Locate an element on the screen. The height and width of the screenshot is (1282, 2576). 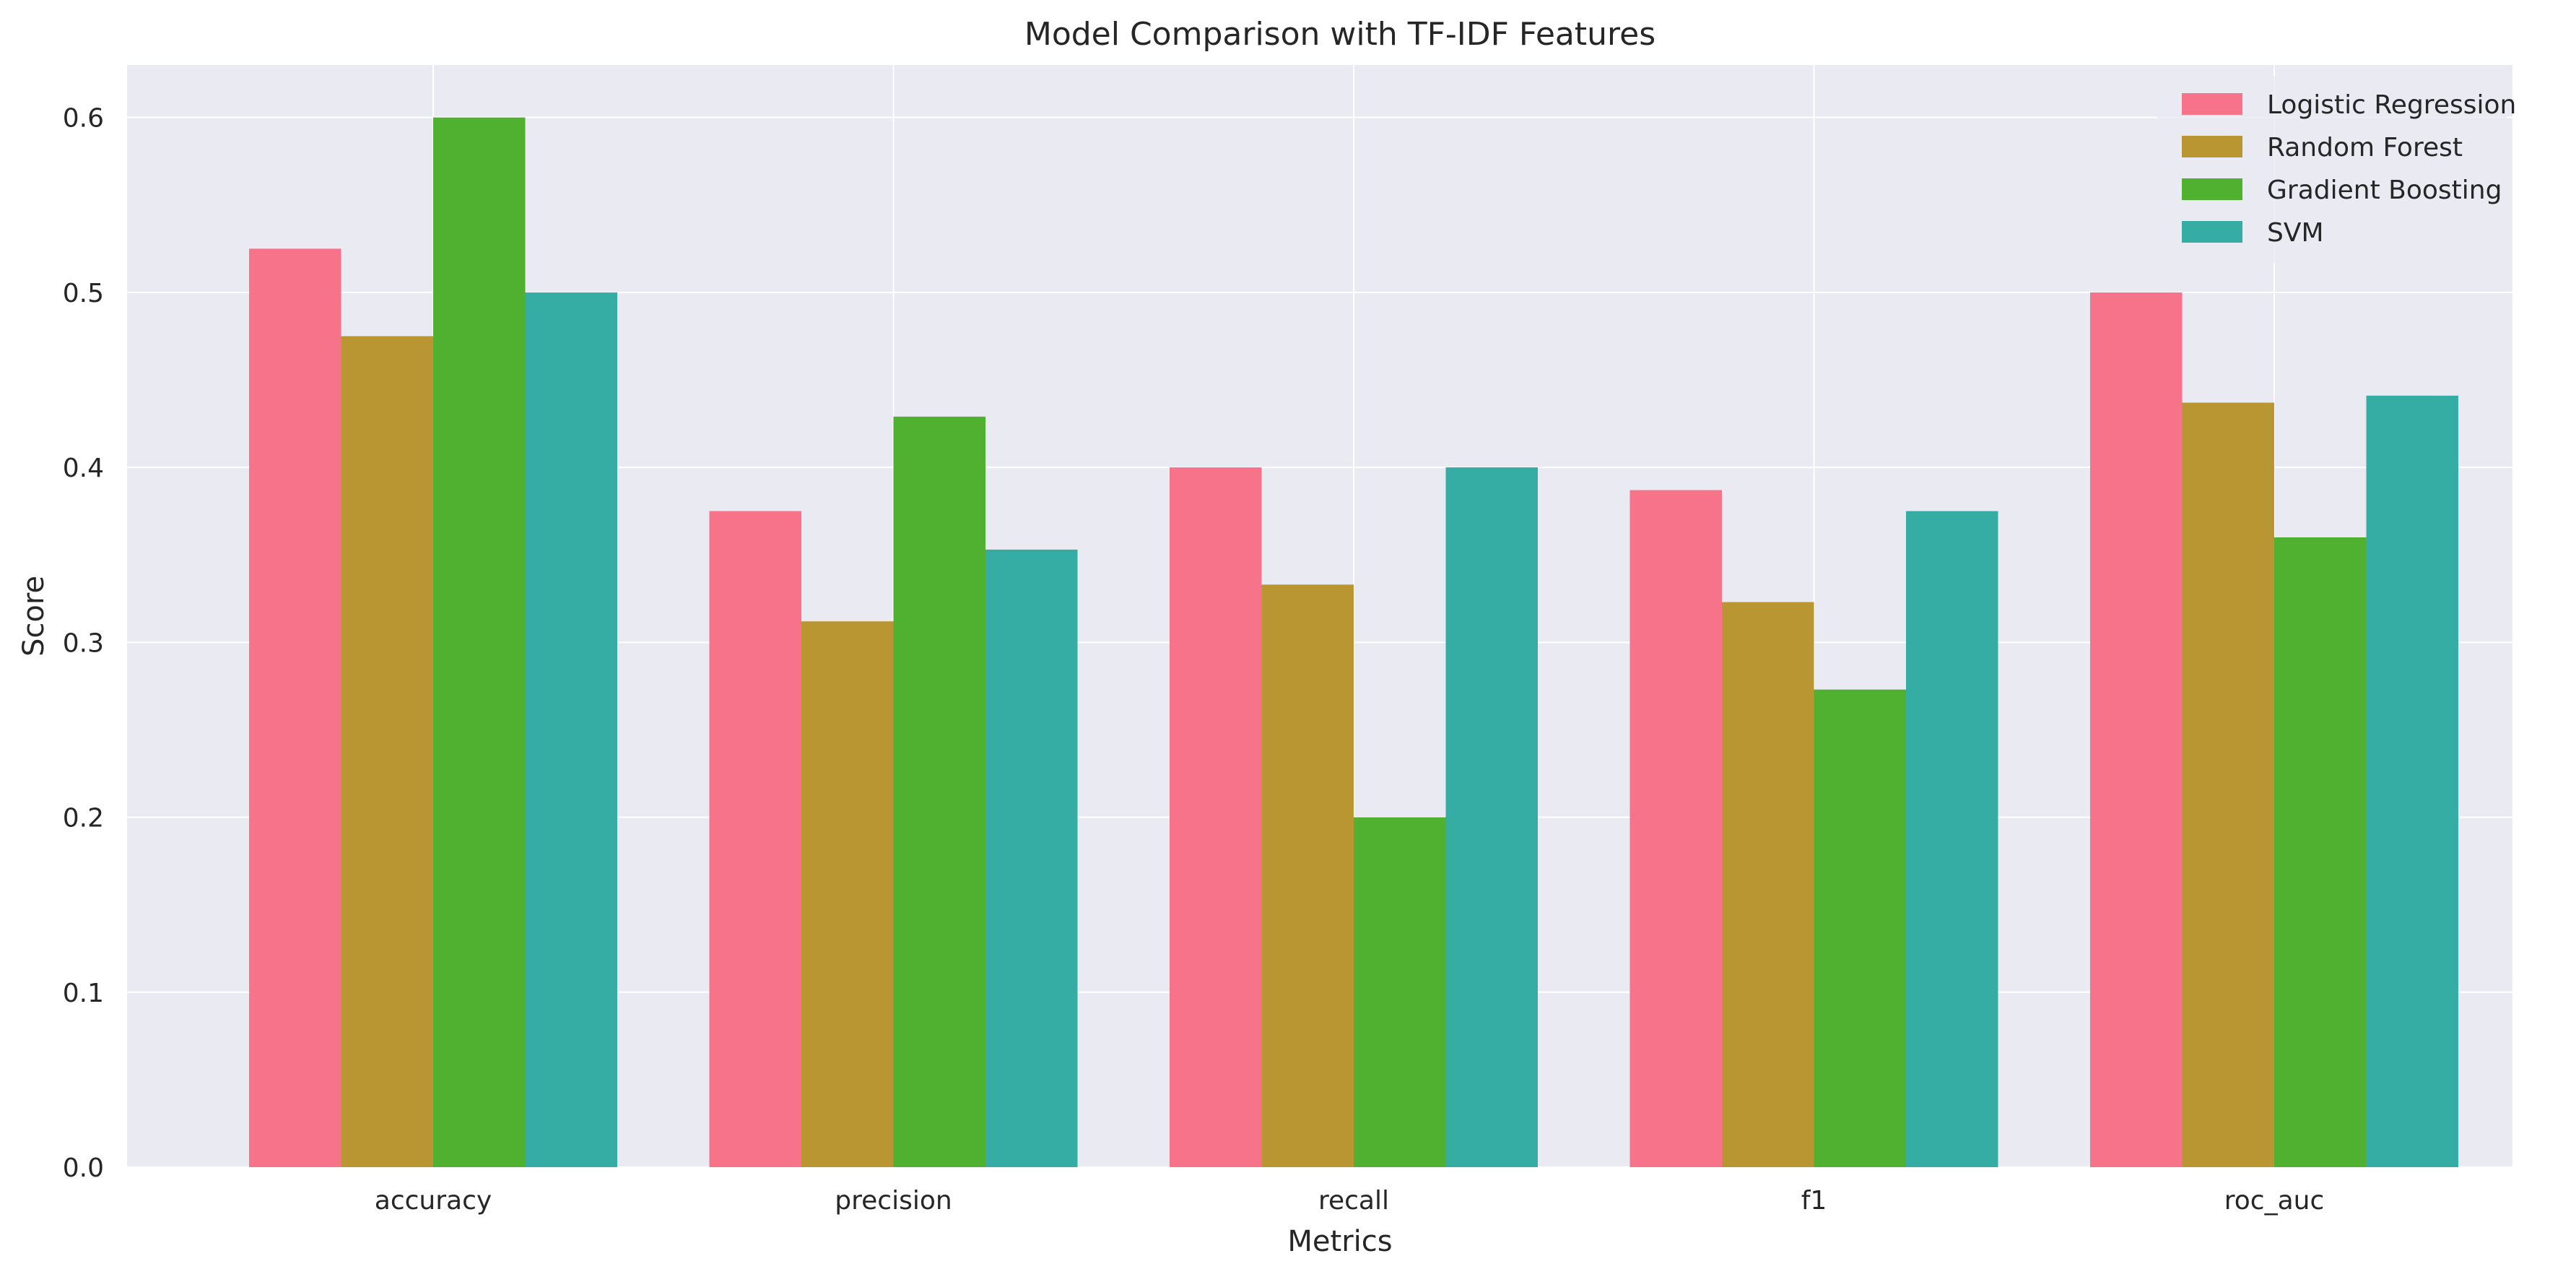
legend-frame is located at coordinates (2332, 170).